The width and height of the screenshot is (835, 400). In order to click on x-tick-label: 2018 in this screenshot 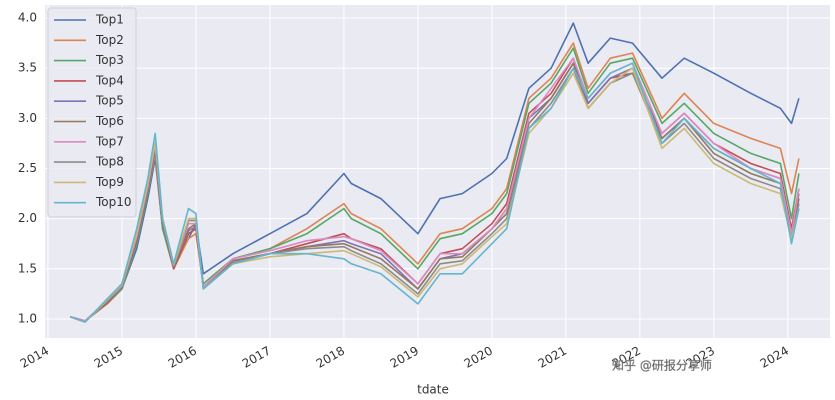, I will do `click(330, 357)`.